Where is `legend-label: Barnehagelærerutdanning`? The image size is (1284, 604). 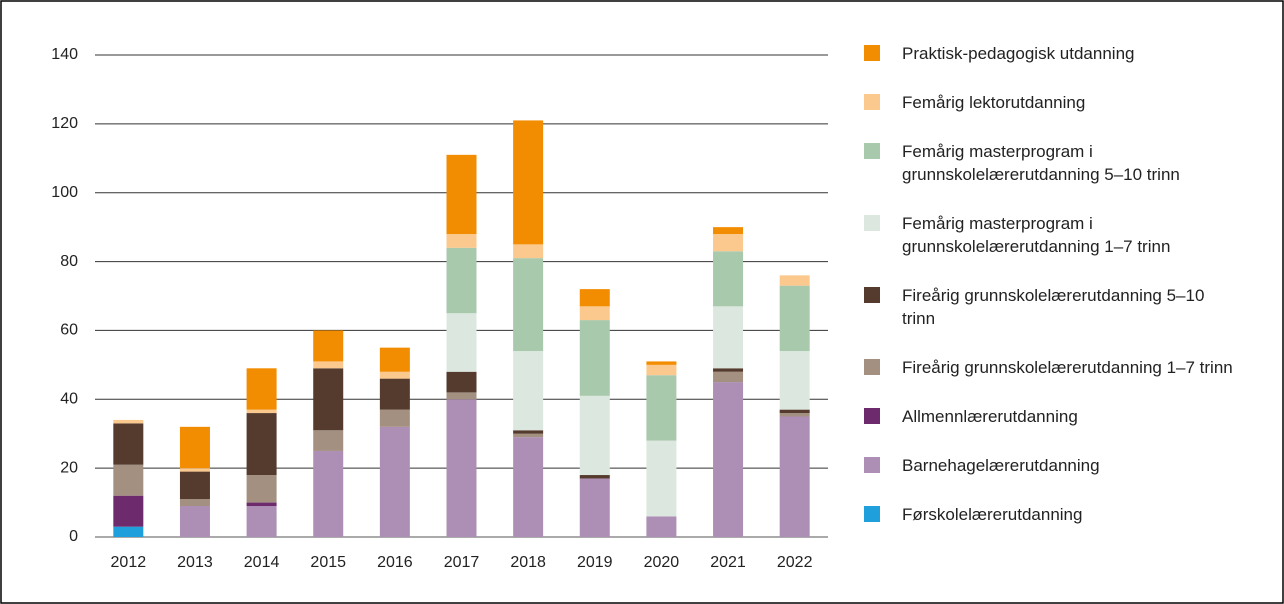 legend-label: Barnehagelærerutdanning is located at coordinates (1001, 465).